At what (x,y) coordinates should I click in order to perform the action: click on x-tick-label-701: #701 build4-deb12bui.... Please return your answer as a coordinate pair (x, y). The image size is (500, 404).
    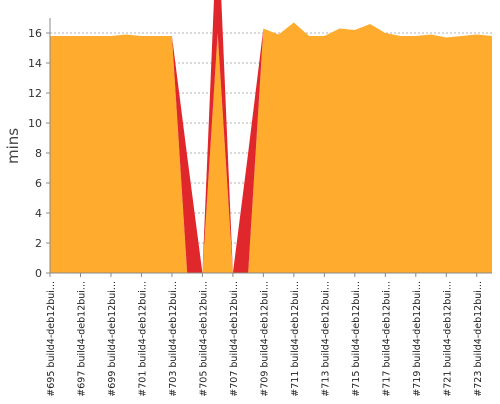
    Looking at the image, I should click on (142, 339).